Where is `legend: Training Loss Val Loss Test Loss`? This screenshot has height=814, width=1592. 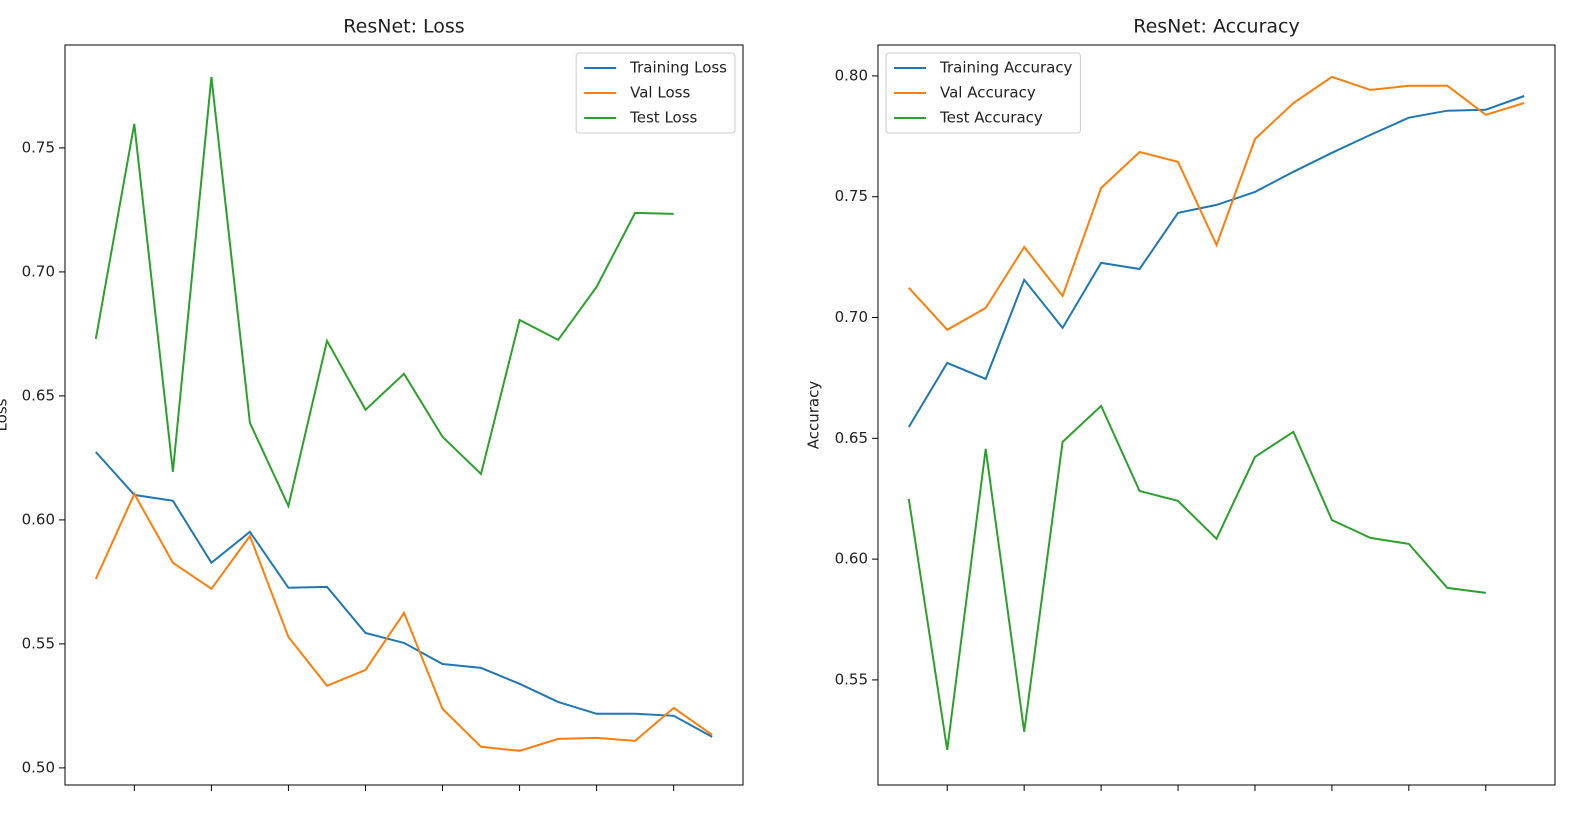
legend: Training Loss Val Loss Test Loss is located at coordinates (655, 93).